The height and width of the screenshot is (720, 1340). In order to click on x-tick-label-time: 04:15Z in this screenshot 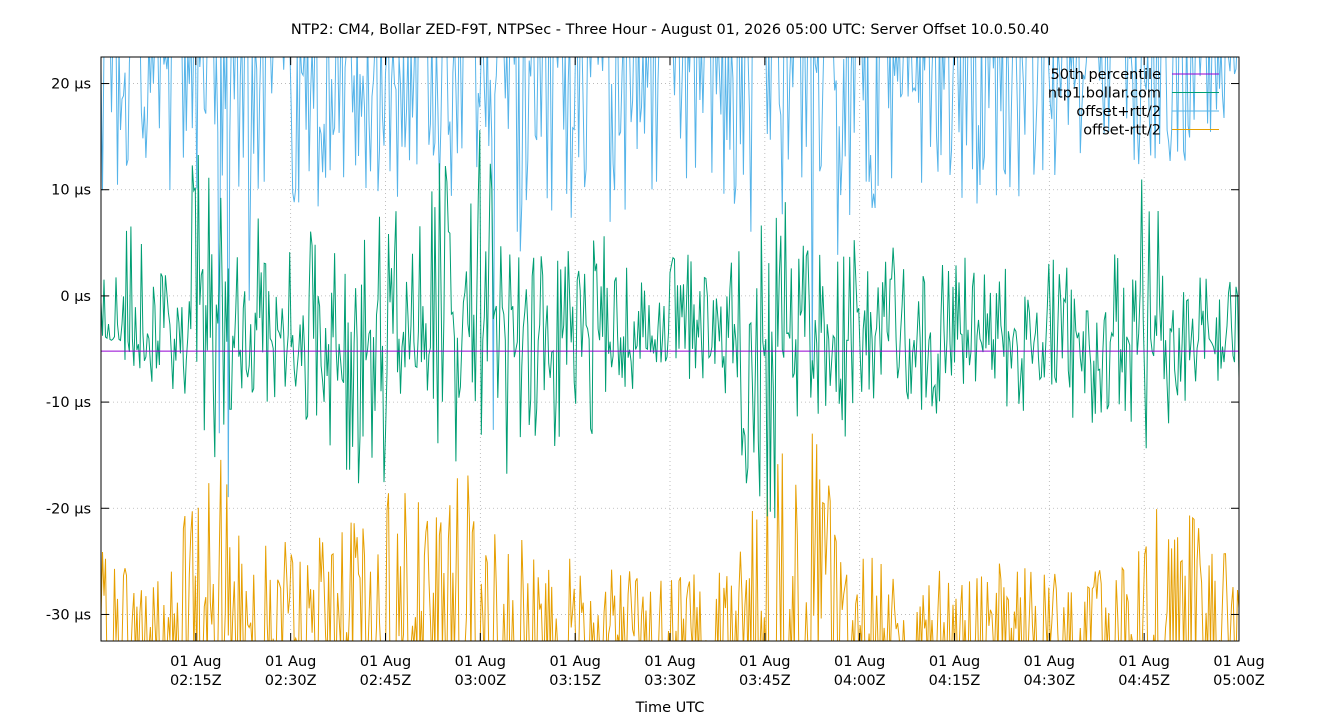, I will do `click(955, 681)`.